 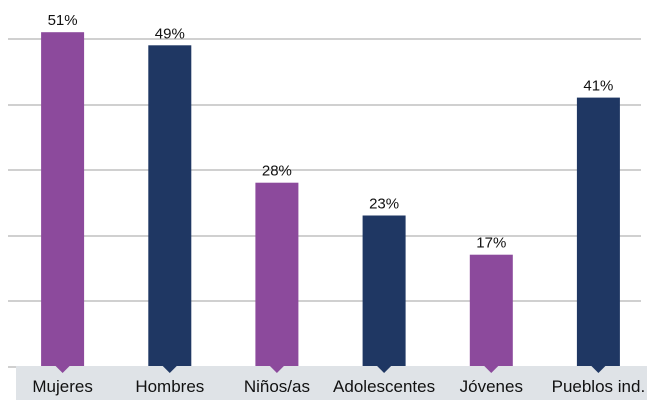 I want to click on category-label-1: Hombres, so click(x=169, y=386).